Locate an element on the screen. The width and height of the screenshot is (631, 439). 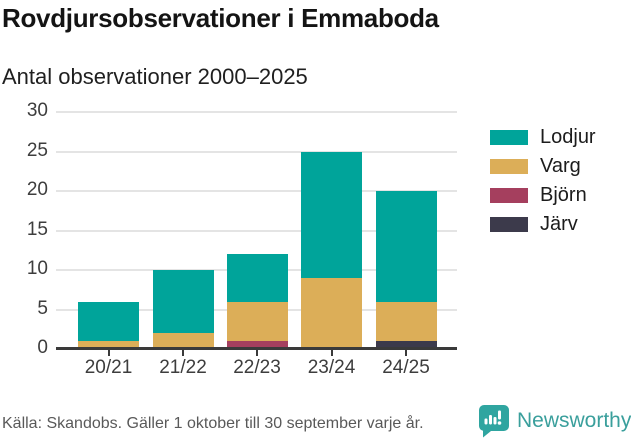
y-tick-label: 5 is located at coordinates (42, 308).